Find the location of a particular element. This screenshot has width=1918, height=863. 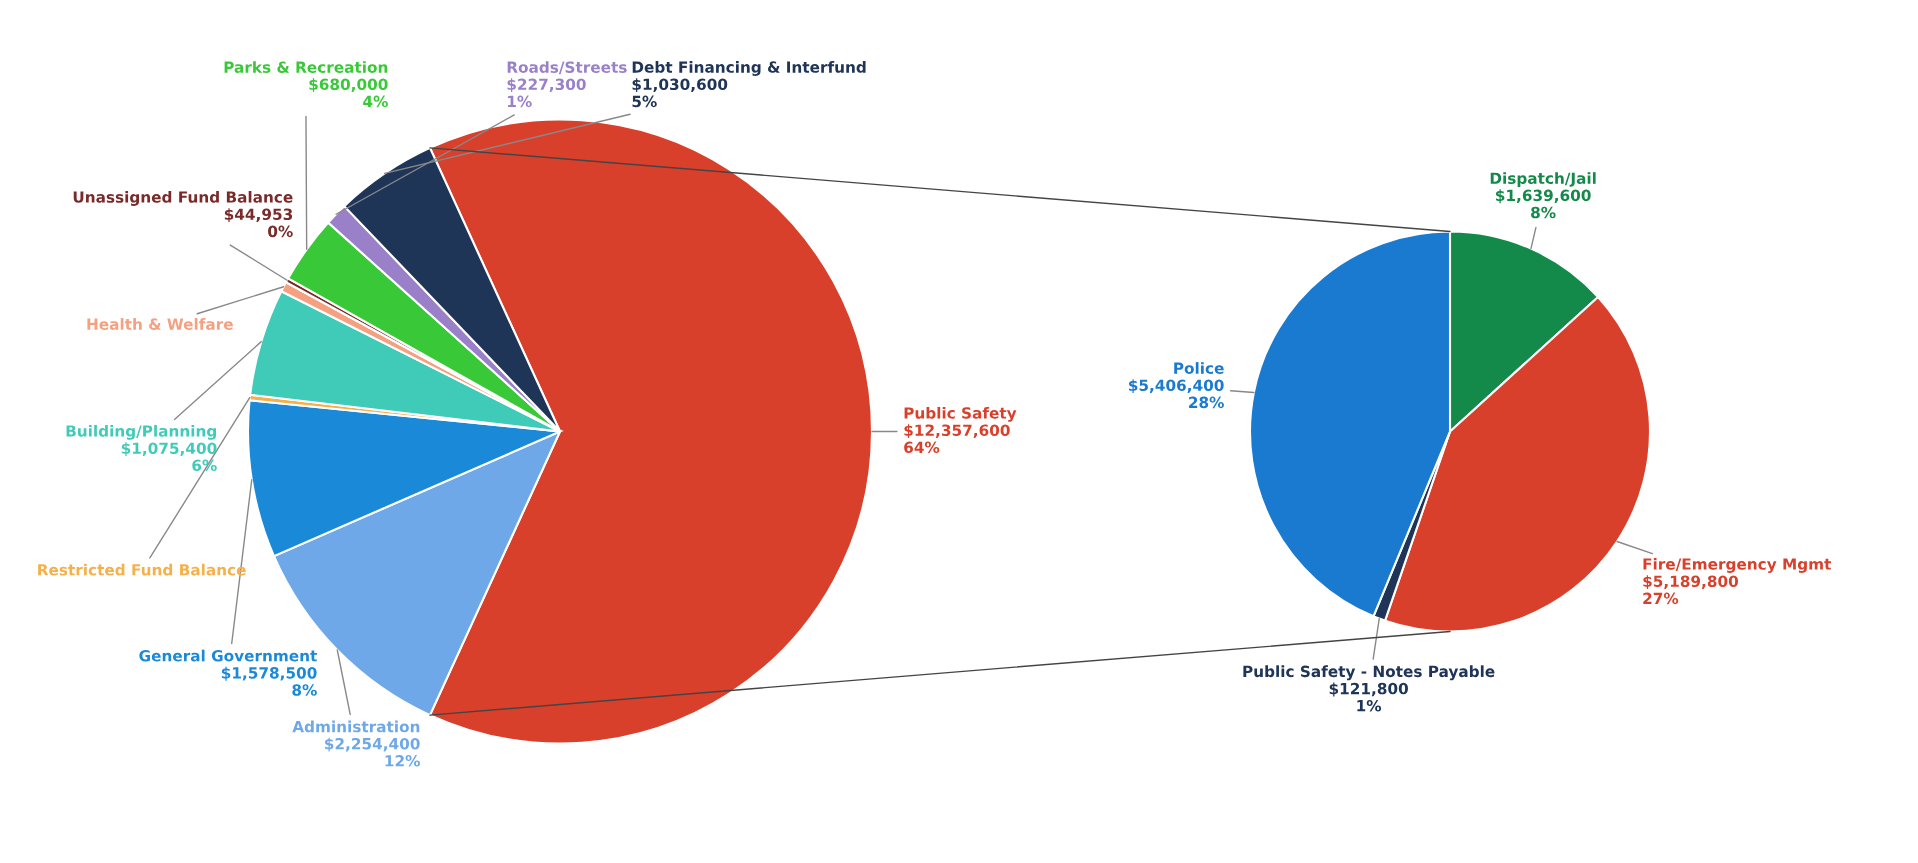

slice-label: Health & Welfare is located at coordinates (160, 324).